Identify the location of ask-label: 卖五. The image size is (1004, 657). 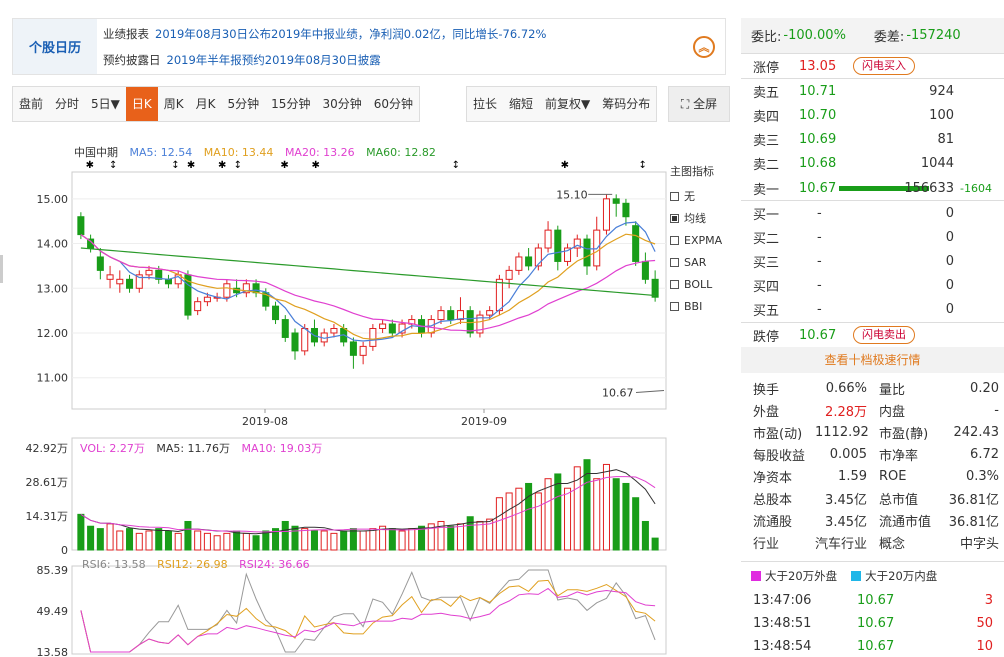
(766, 93).